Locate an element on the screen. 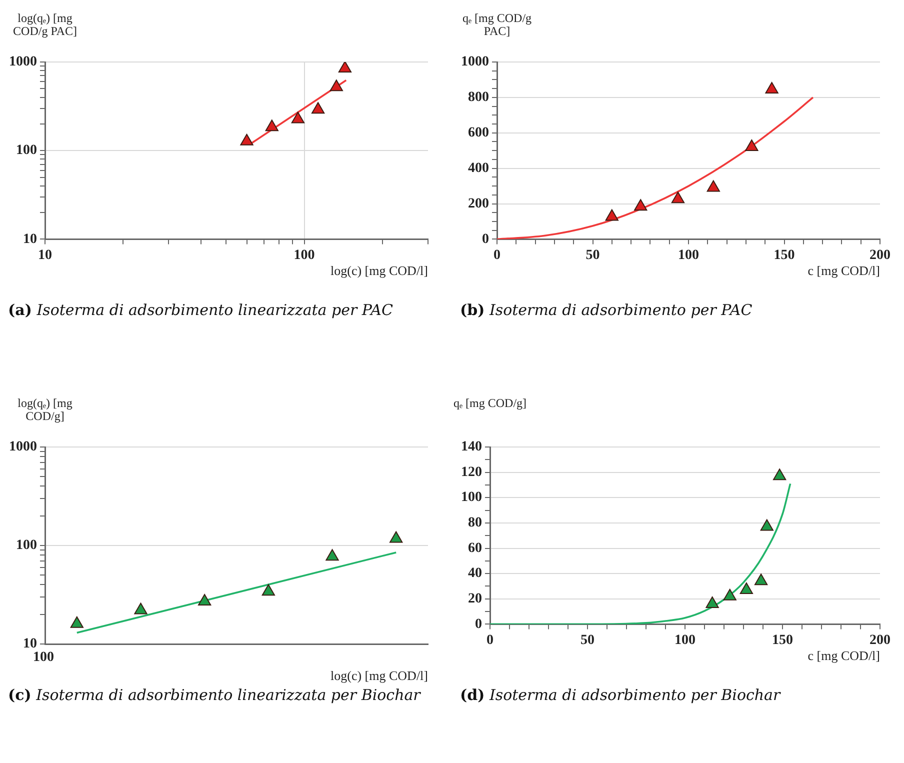  y-tick-label: 400 is located at coordinates (478, 168).